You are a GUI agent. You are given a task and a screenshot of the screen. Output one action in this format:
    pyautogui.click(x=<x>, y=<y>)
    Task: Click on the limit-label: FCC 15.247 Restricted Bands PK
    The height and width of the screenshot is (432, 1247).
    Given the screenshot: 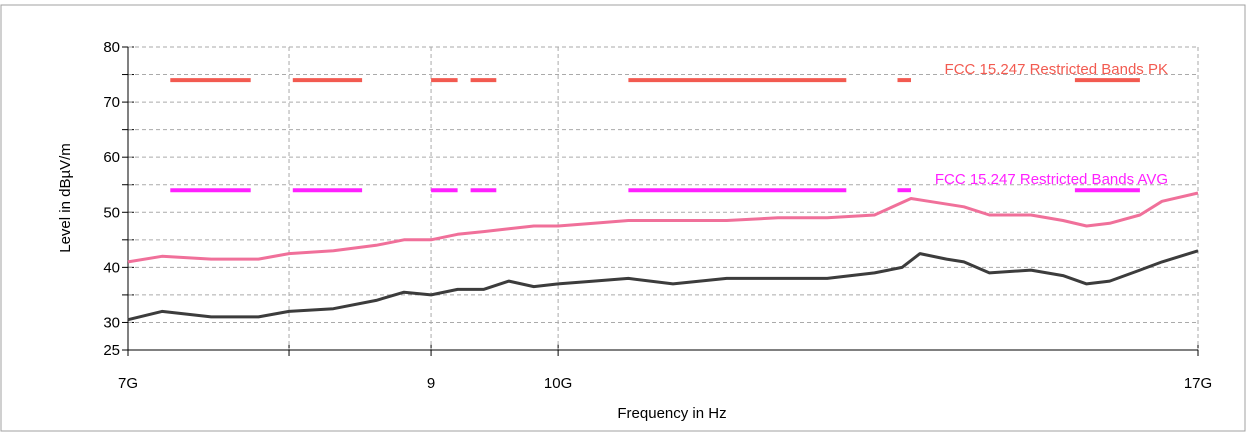 What is the action you would take?
    pyautogui.click(x=1056, y=69)
    